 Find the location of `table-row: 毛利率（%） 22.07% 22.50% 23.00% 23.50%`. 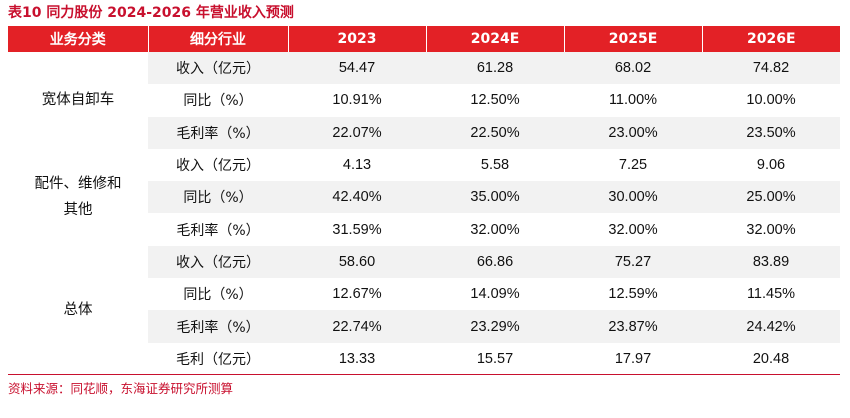

table-row: 毛利率（%） 22.07% 22.50% 23.00% 23.50% is located at coordinates (424, 132).